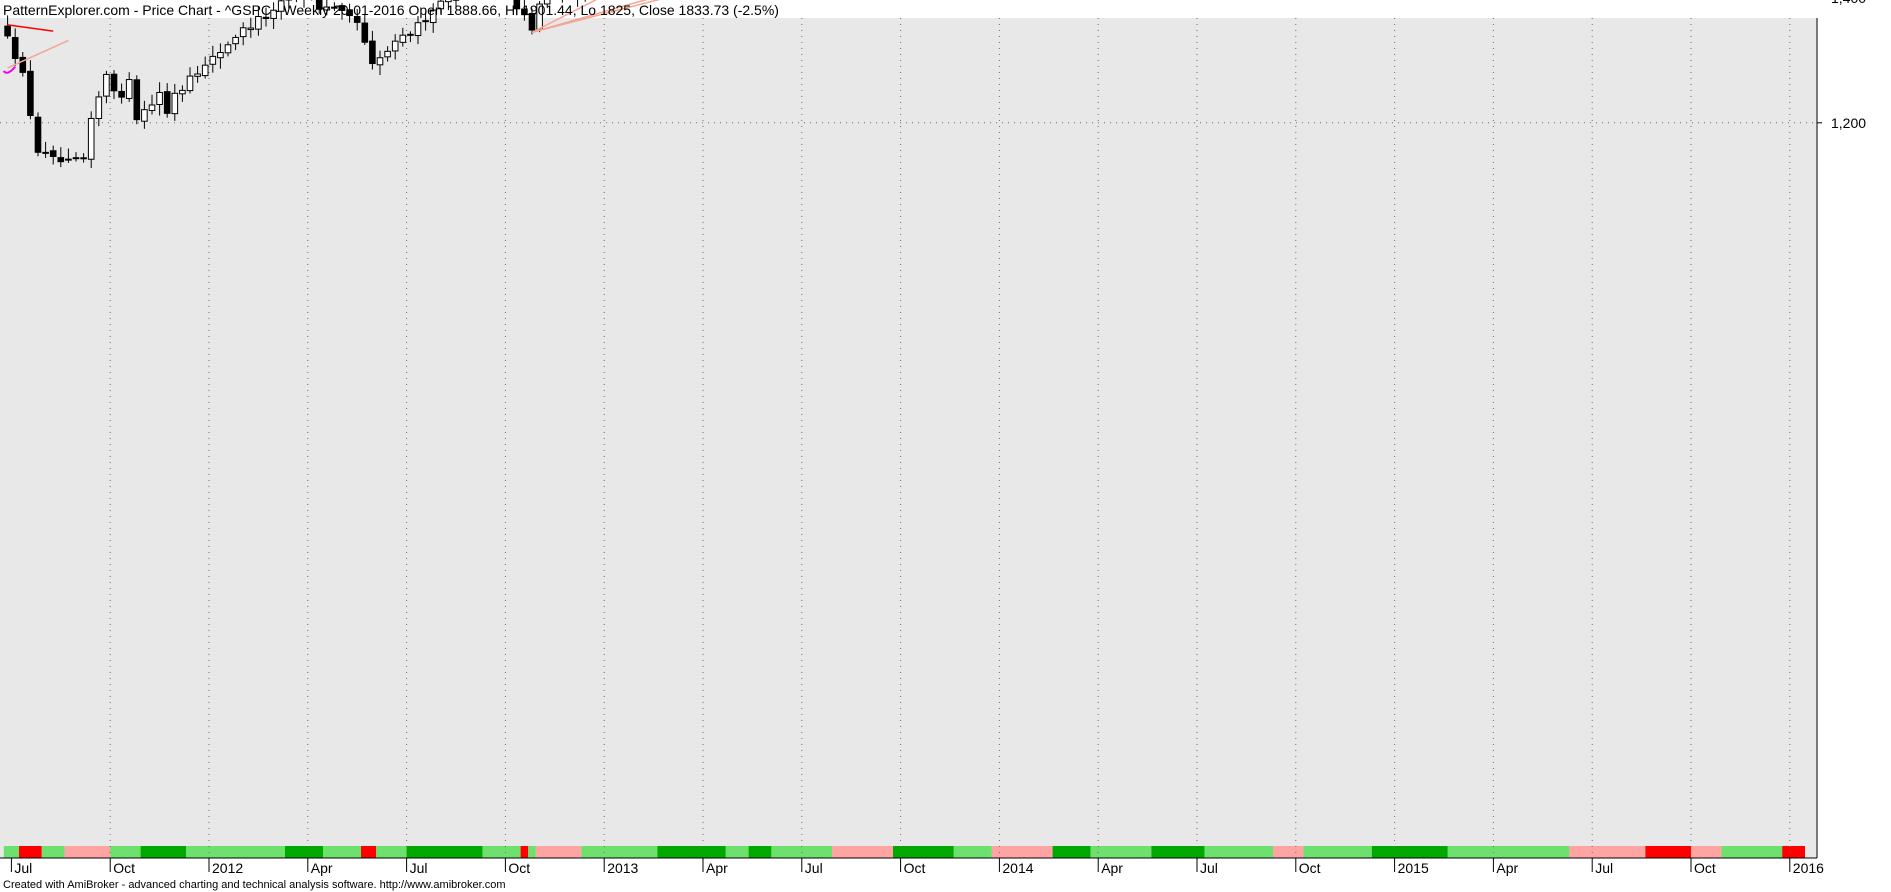  Describe the element at coordinates (1848, 123) in the screenshot. I see `y-tick-label: 1,200` at that location.